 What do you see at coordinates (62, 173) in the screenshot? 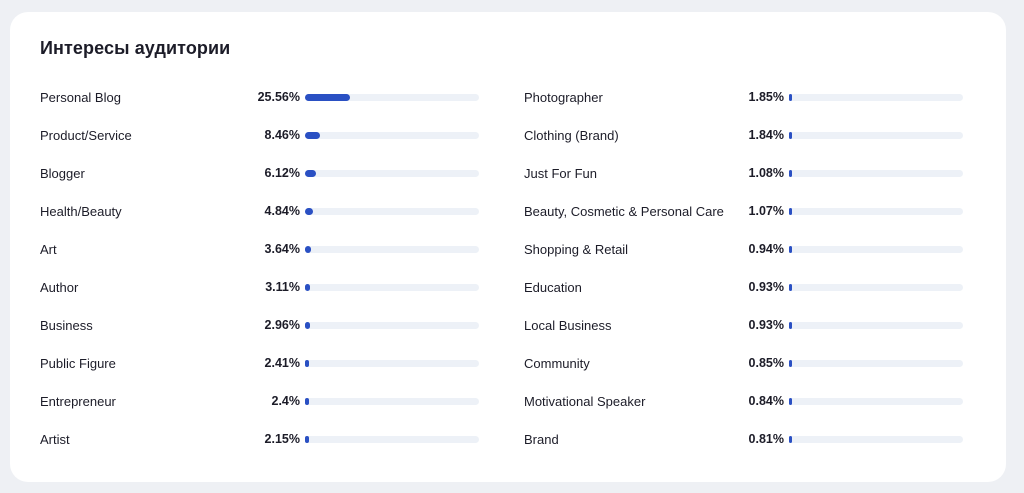
I see `interest-label: Blogger` at bounding box center [62, 173].